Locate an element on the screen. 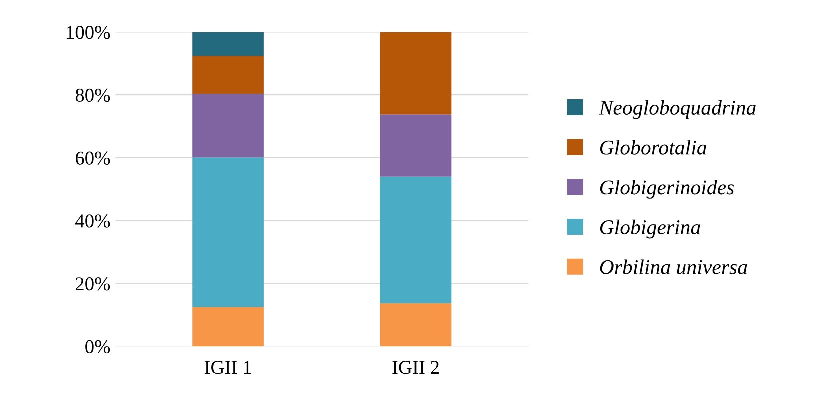 The image size is (826, 403). y-tick-label: 40% is located at coordinates (93, 221).